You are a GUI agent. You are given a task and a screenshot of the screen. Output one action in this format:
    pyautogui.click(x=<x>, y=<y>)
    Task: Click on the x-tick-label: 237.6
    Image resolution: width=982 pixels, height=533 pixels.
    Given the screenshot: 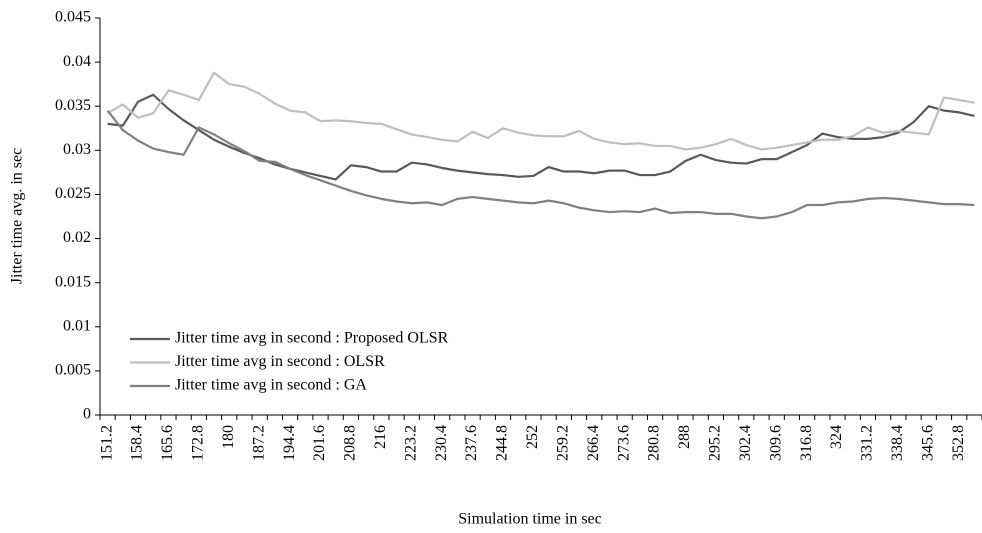 What is the action you would take?
    pyautogui.click(x=471, y=443)
    